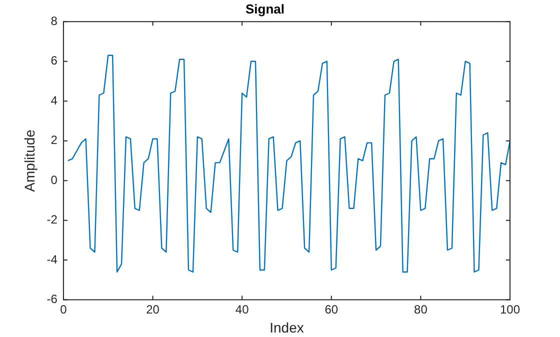 The image size is (560, 337). Describe the element at coordinates (287, 327) in the screenshot. I see `x-axis-title: Index` at that location.